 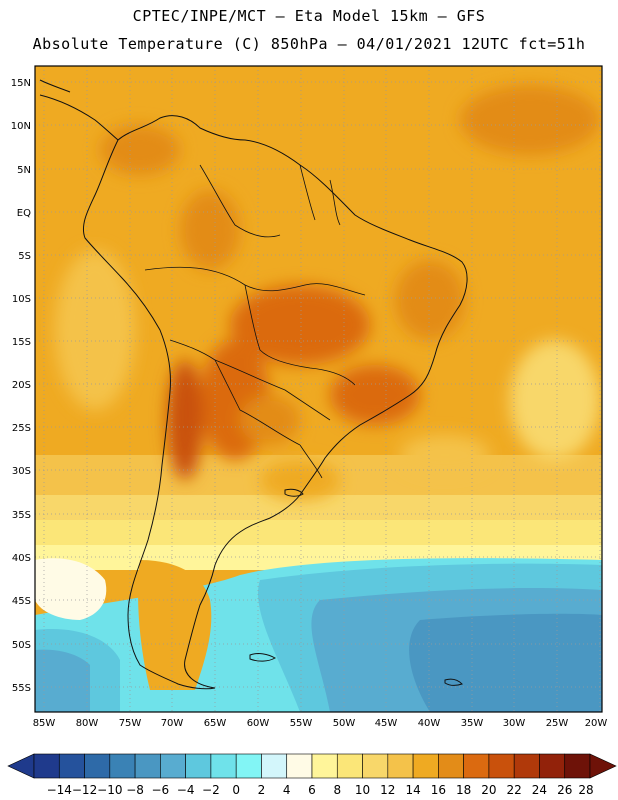 What do you see at coordinates (21, 299) in the screenshot?
I see `lat-label: 10S` at bounding box center [21, 299].